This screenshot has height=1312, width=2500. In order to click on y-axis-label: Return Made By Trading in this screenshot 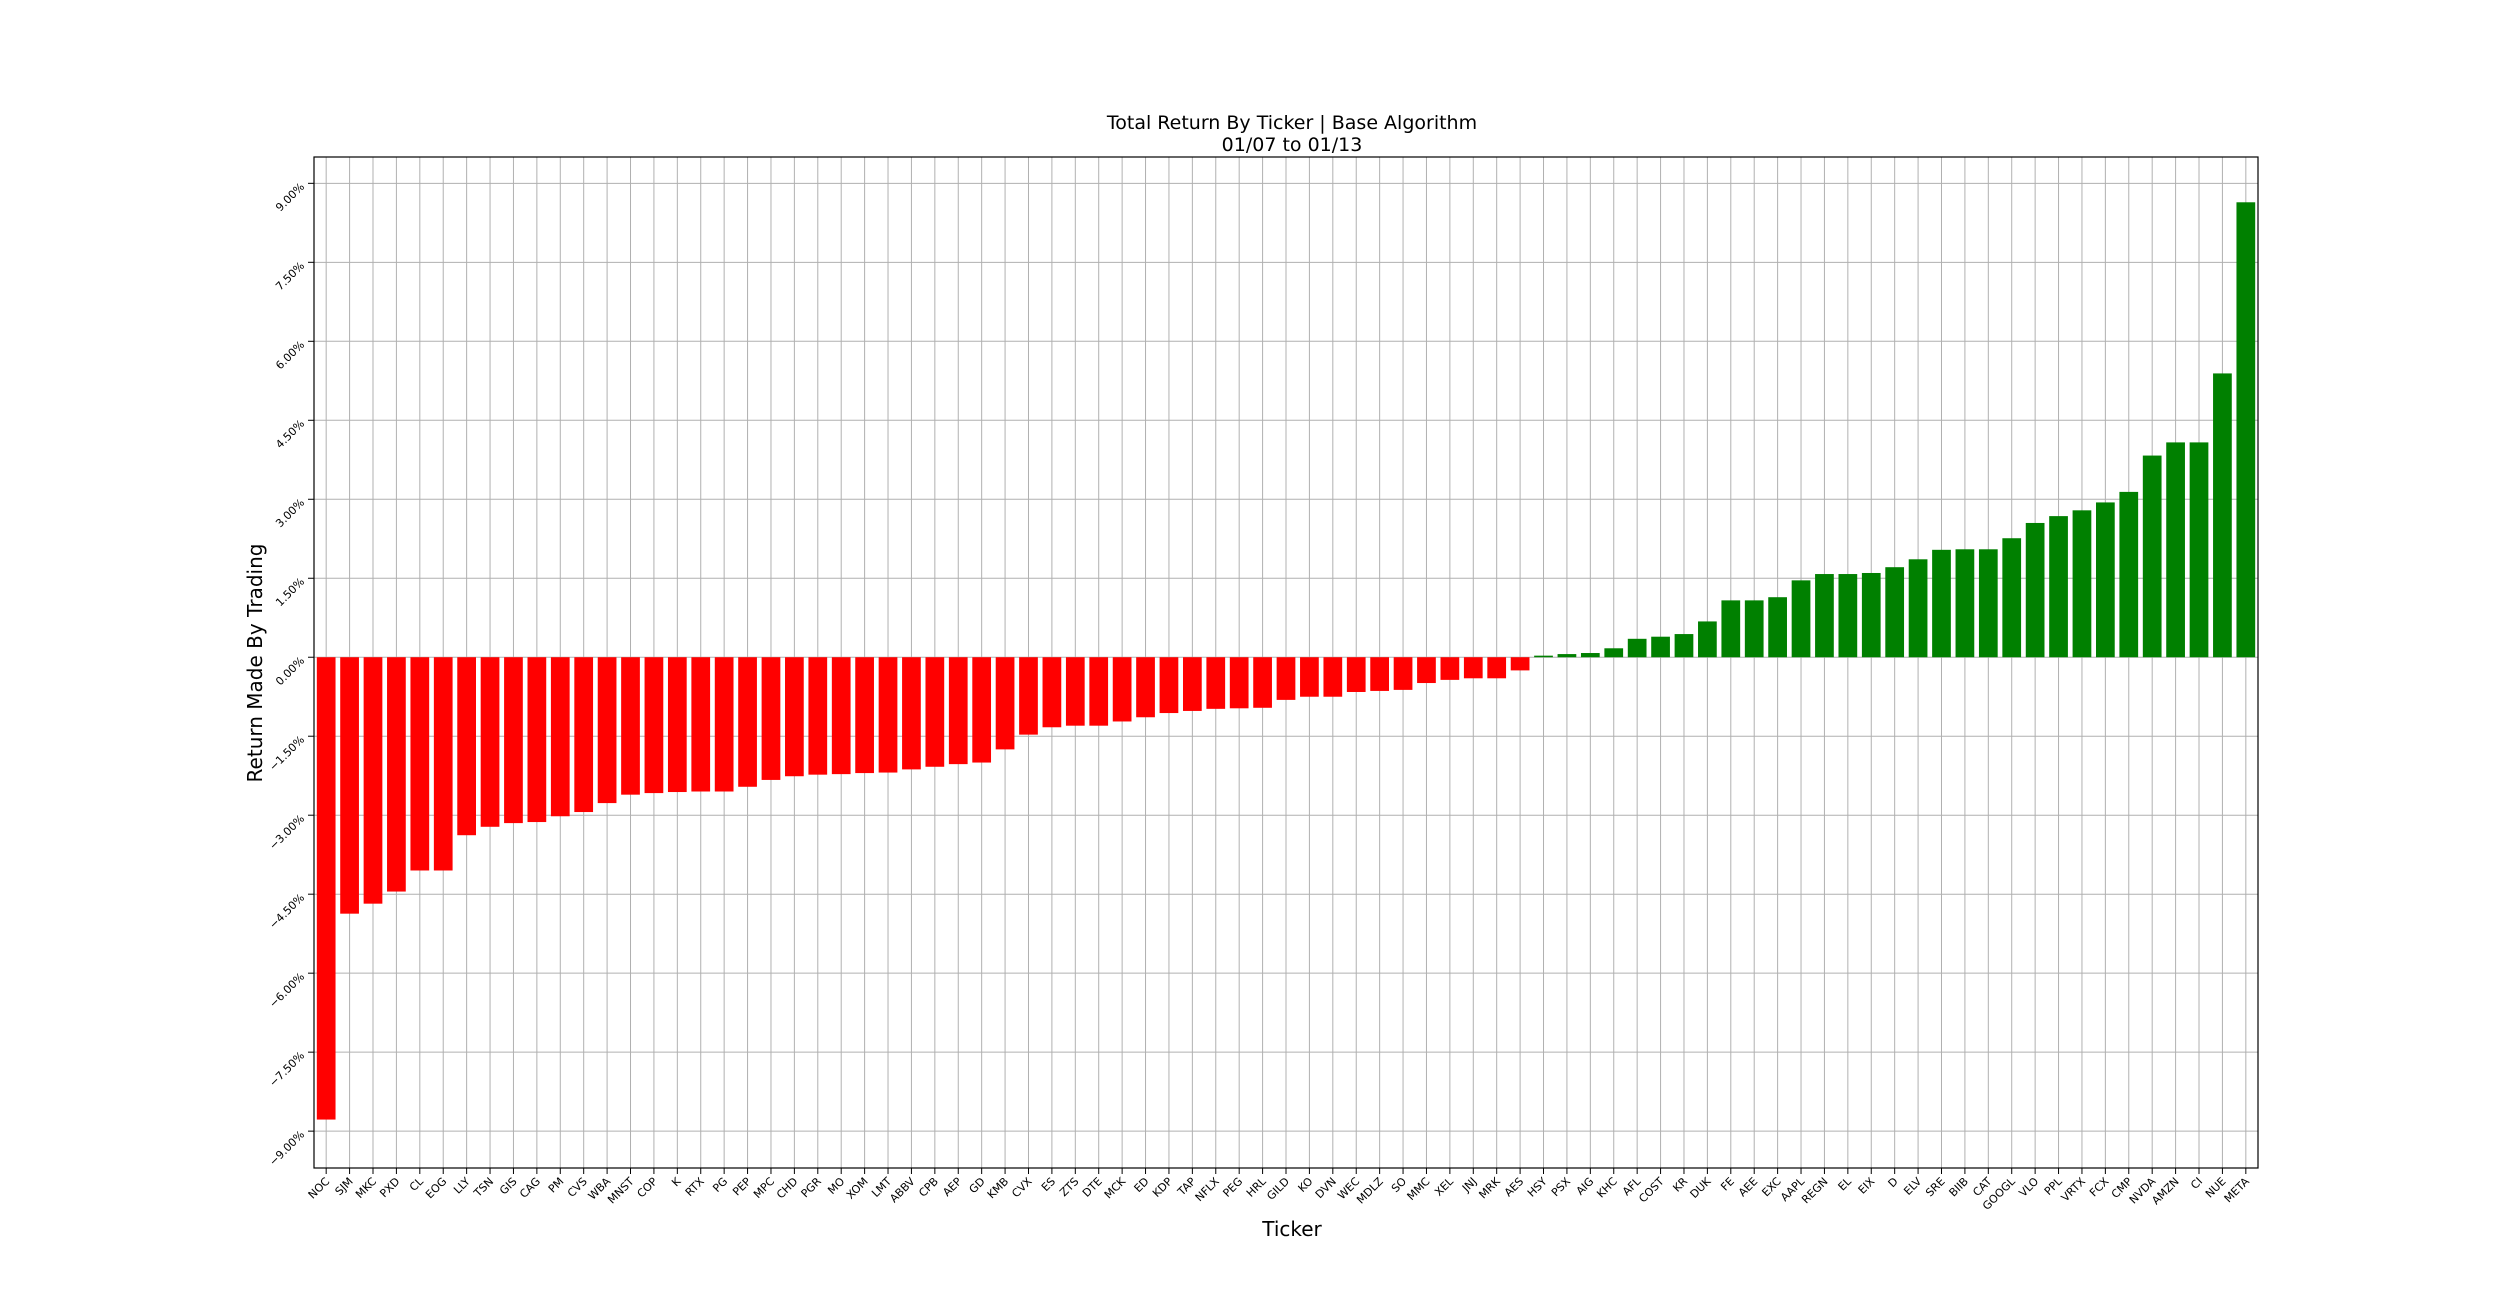, I will do `click(255, 663)`.